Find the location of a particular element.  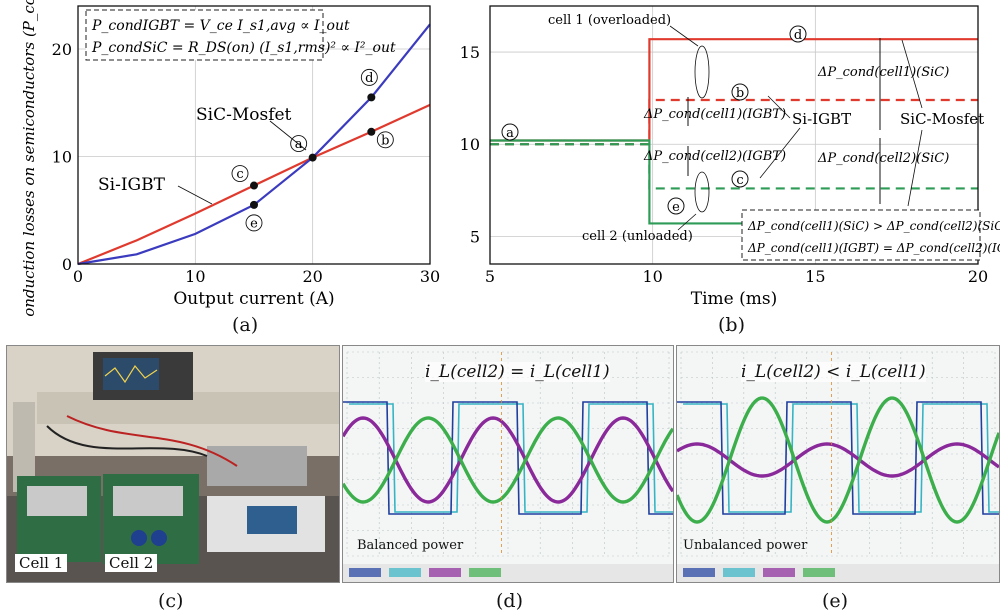

scope-e-label: Unbalanced power is located at coordinates (745, 545).